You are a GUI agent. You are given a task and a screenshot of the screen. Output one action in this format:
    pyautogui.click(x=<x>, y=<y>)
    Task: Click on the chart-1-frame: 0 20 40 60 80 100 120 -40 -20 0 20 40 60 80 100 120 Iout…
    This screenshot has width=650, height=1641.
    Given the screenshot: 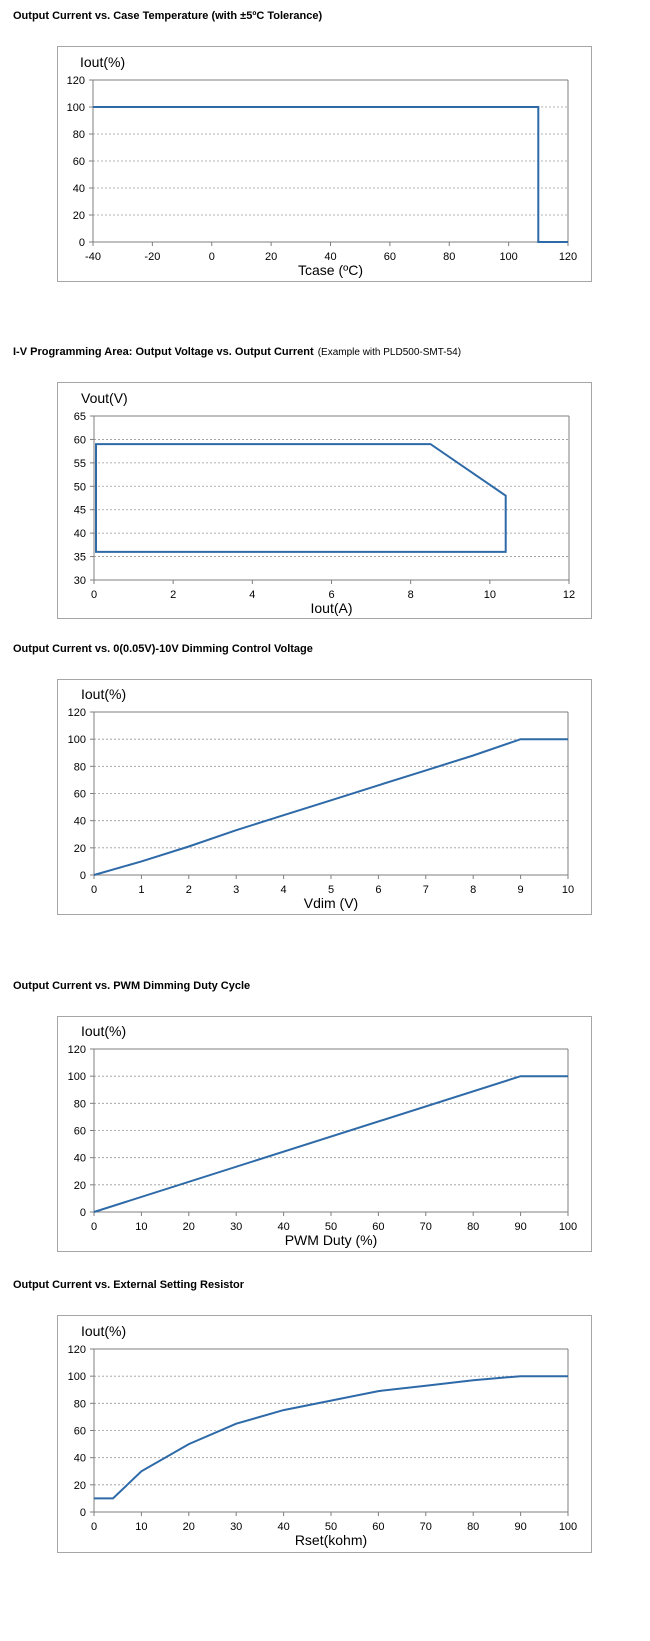 What is the action you would take?
    pyautogui.click(x=324, y=164)
    